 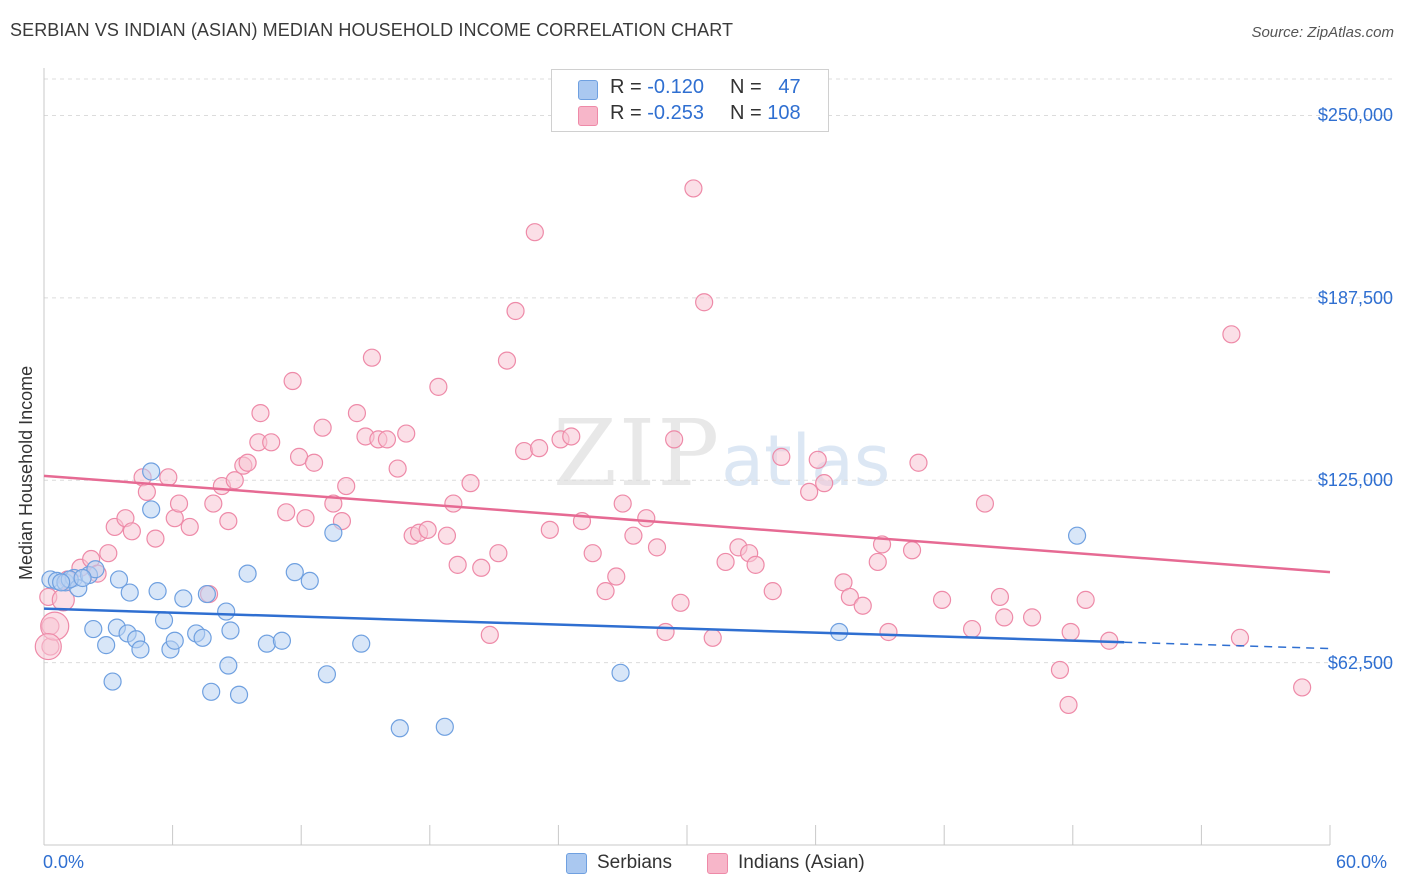 I want to click on correlation-legend: R = -0.120 N = 47 R = -0.253 N = 108, so click(x=690, y=100).